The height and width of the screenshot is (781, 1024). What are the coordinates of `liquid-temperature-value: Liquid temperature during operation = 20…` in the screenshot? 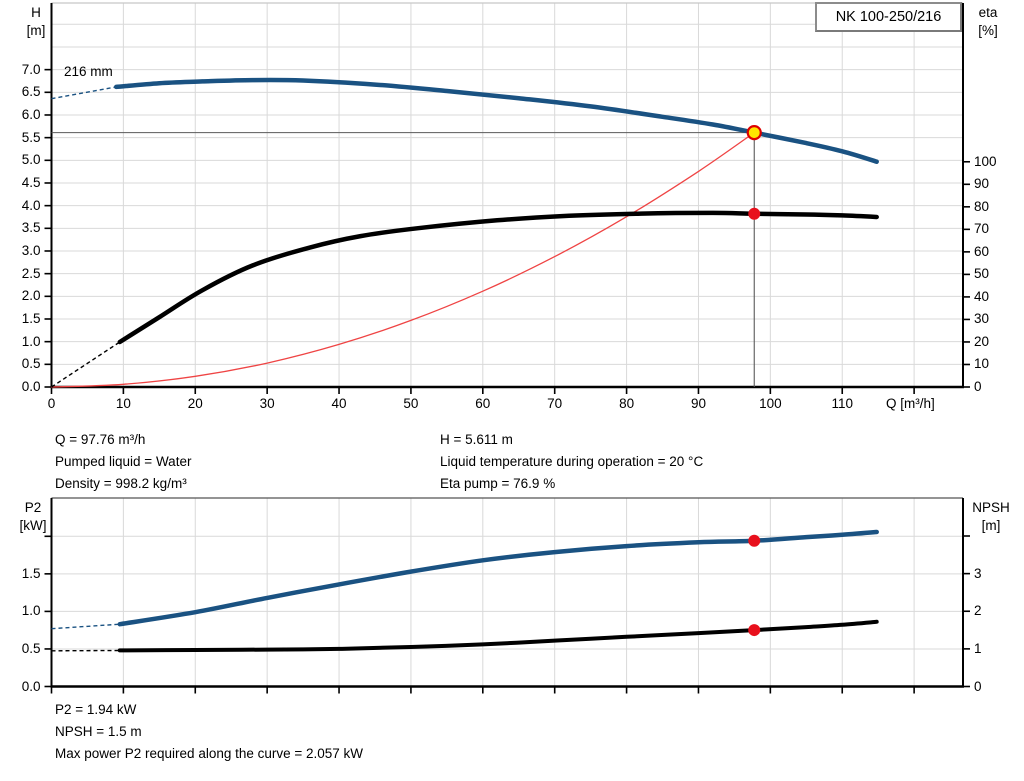 It's located at (572, 461).